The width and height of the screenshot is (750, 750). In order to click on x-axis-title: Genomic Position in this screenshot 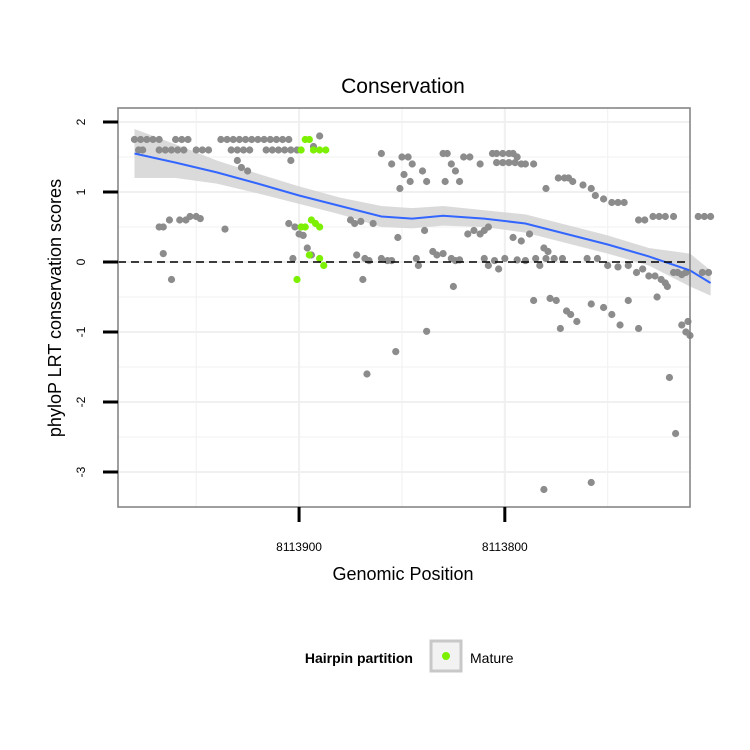, I will do `click(402, 574)`.